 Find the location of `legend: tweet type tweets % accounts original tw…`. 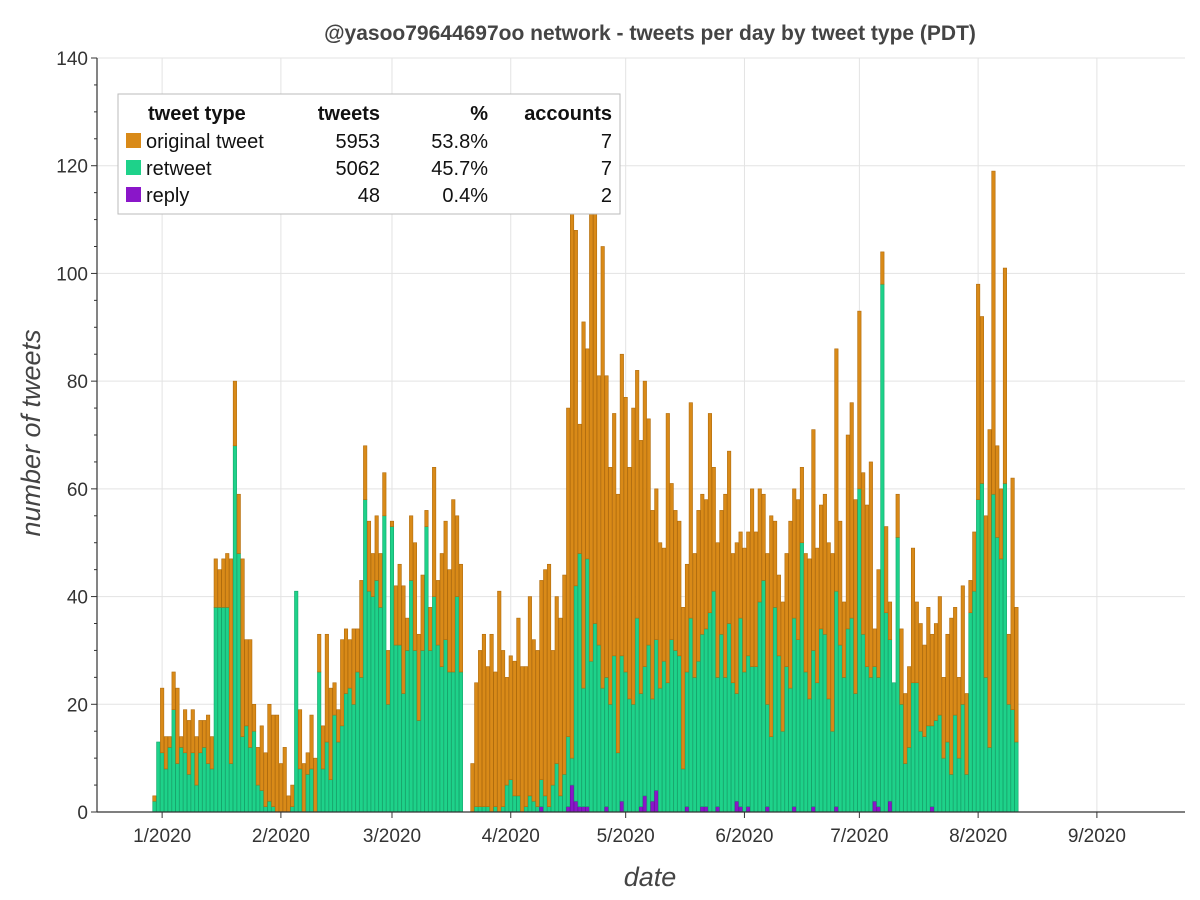

legend: tweet type tweets % accounts original tw… is located at coordinates (369, 154).